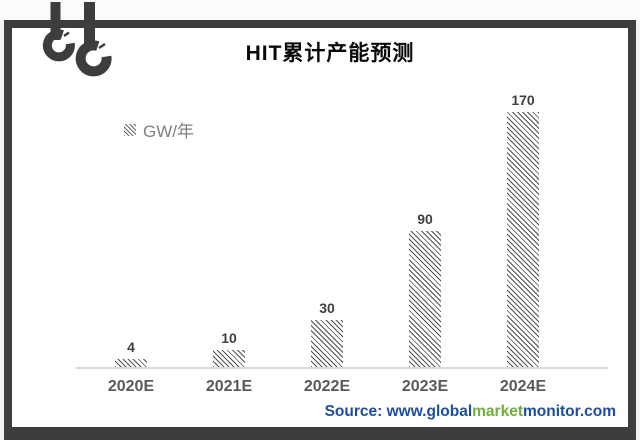 The height and width of the screenshot is (440, 640). What do you see at coordinates (327, 386) in the screenshot?
I see `x-tick-label: 2022E` at bounding box center [327, 386].